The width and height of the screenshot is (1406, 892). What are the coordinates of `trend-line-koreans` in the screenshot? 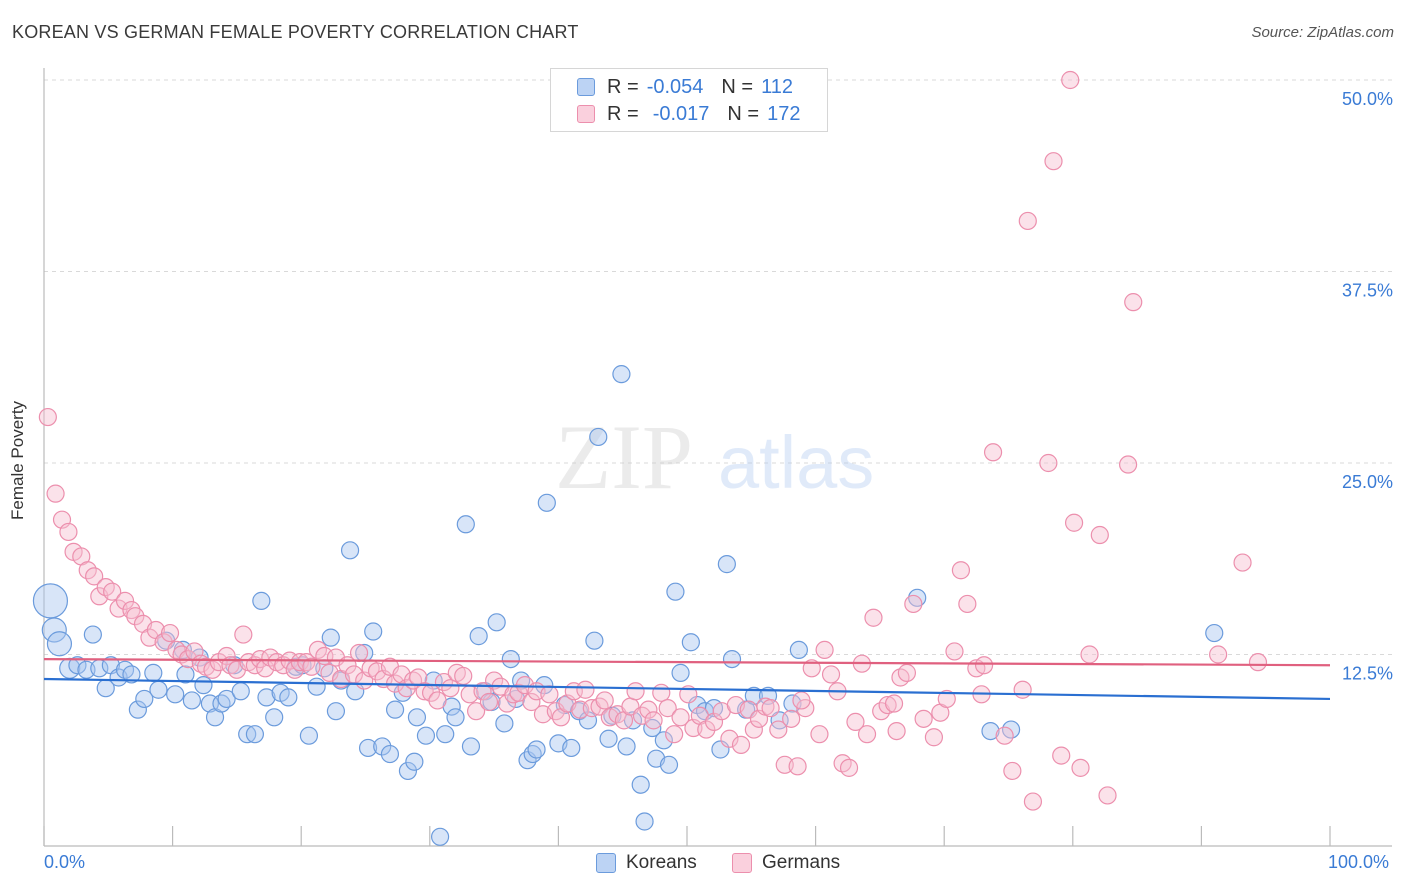 It's located at (687, 689).